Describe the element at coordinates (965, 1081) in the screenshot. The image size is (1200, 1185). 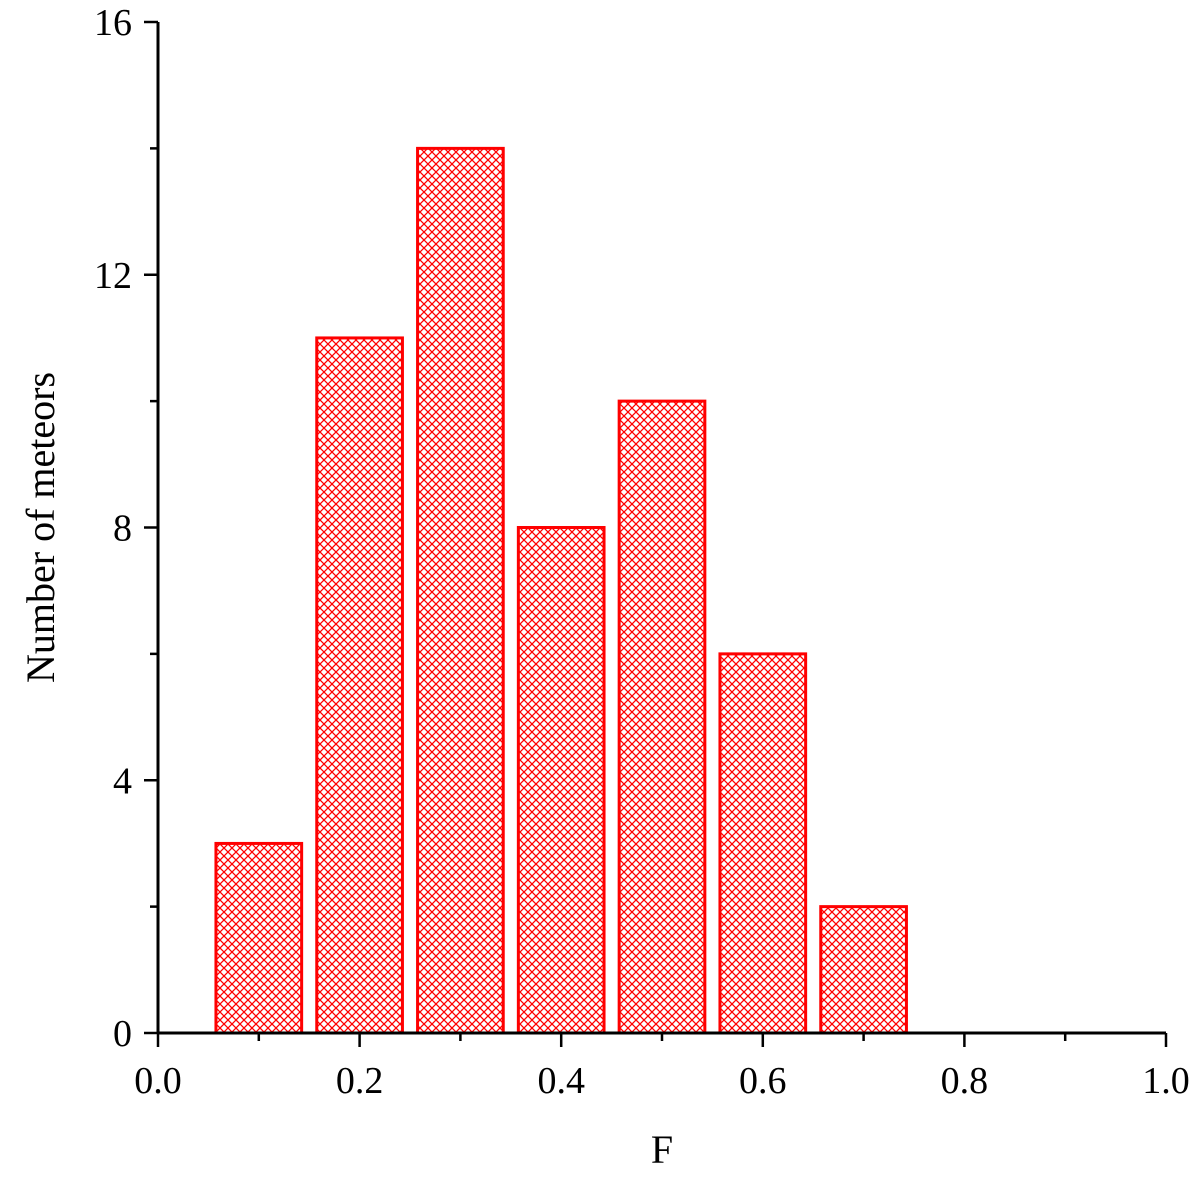
I see `x-tick-label: 0.8` at that location.